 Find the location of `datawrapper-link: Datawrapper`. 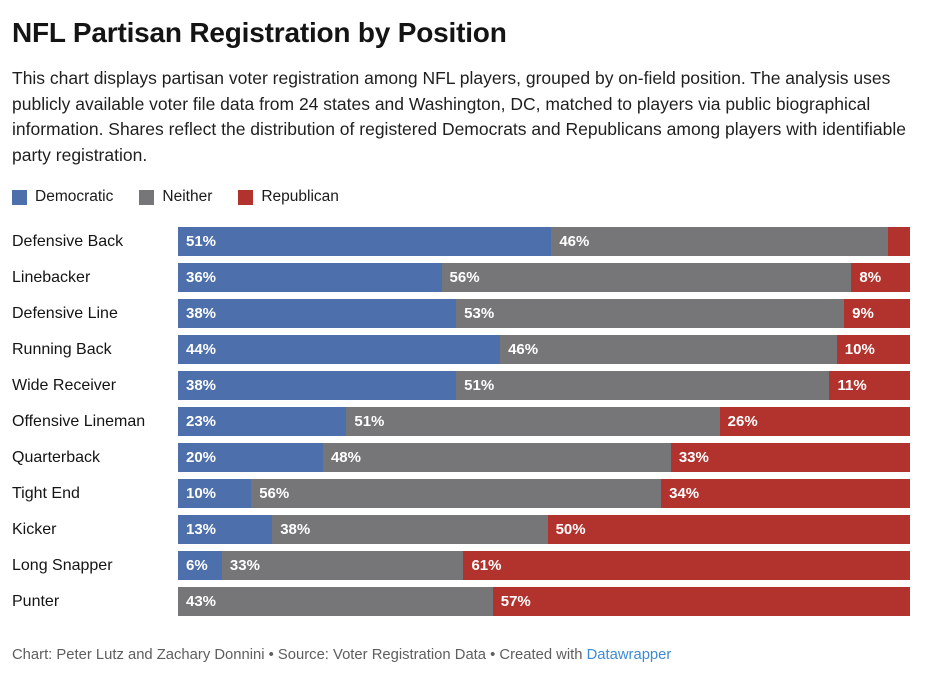

datawrapper-link: Datawrapper is located at coordinates (629, 655).